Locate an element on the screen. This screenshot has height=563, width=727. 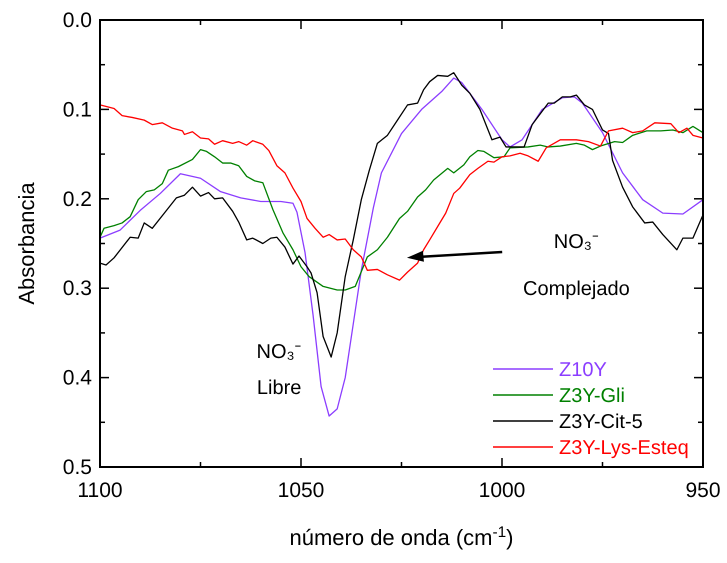
annotation: Complejado is located at coordinates (576, 289).